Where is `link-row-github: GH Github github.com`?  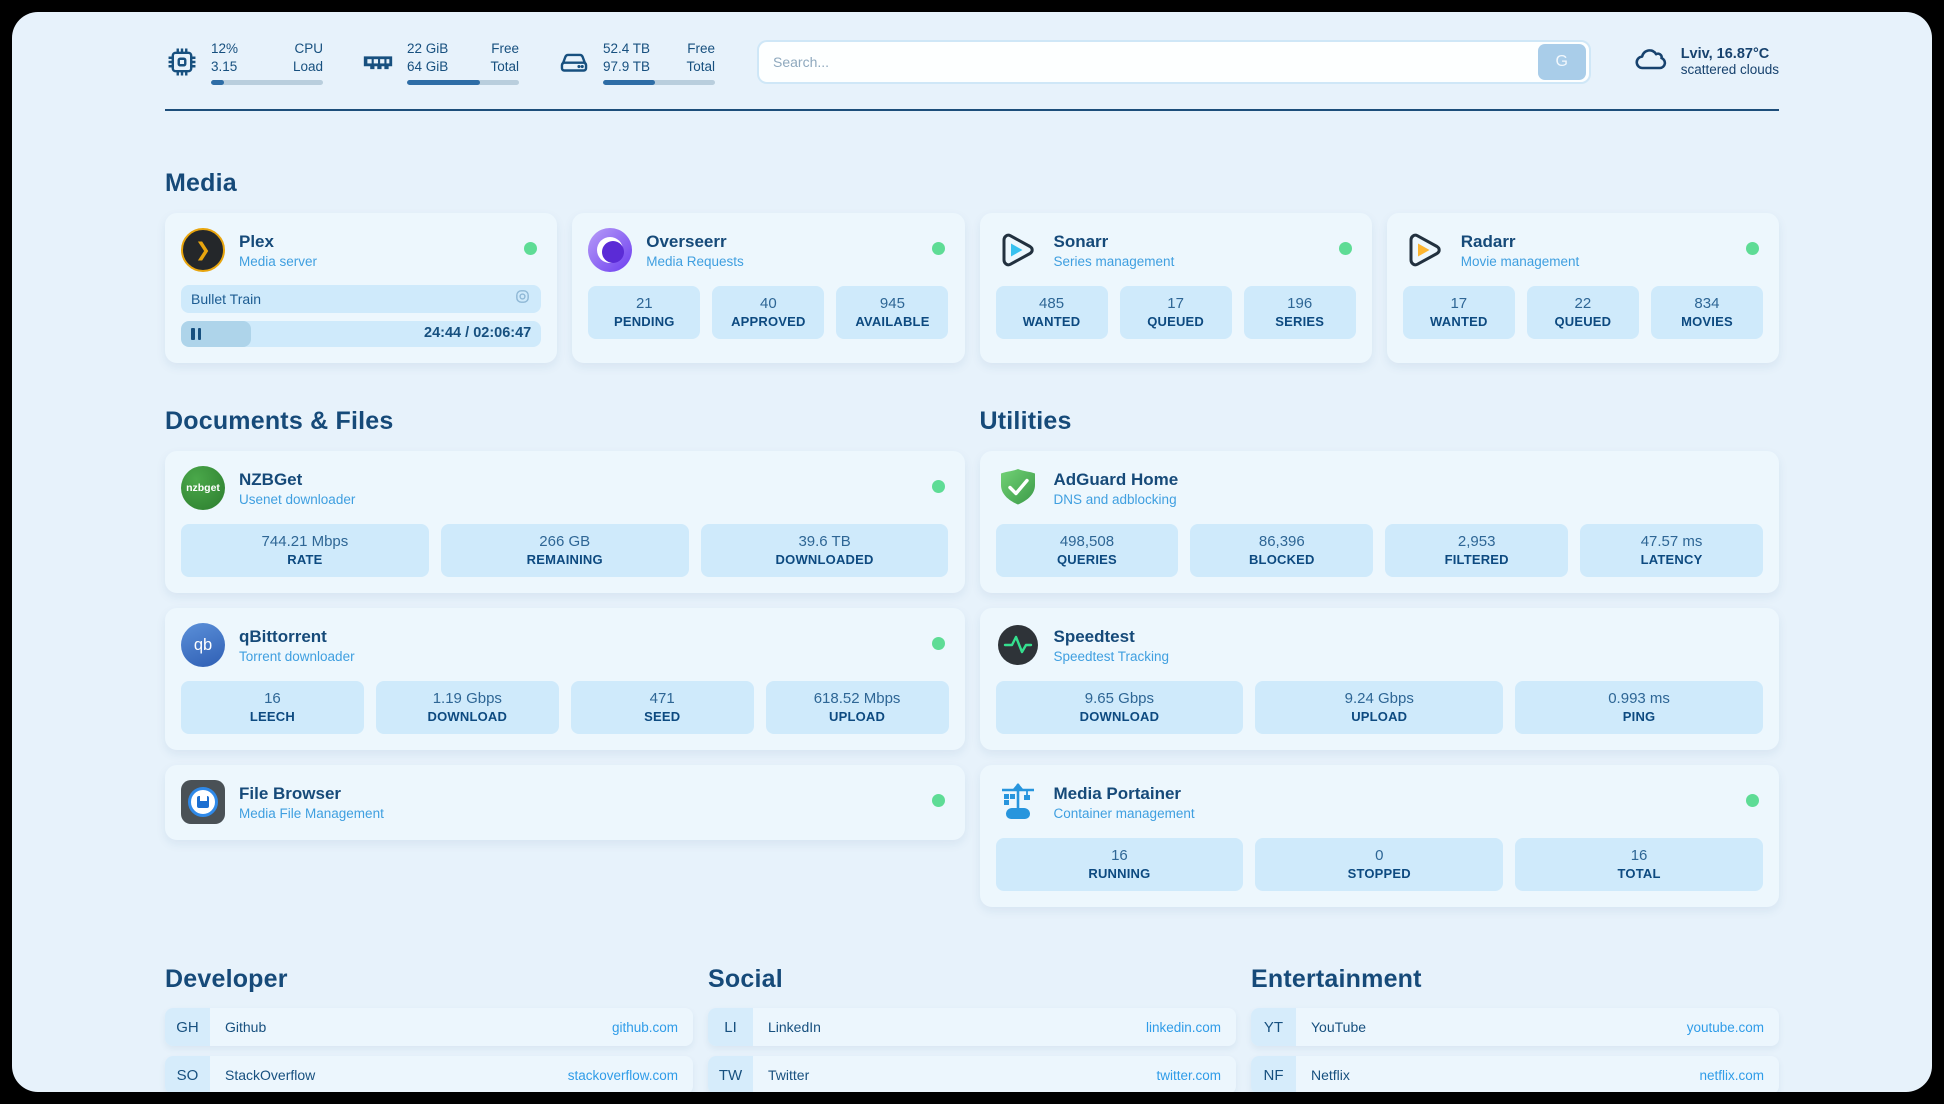
link-row-github: GH Github github.com is located at coordinates (429, 1027).